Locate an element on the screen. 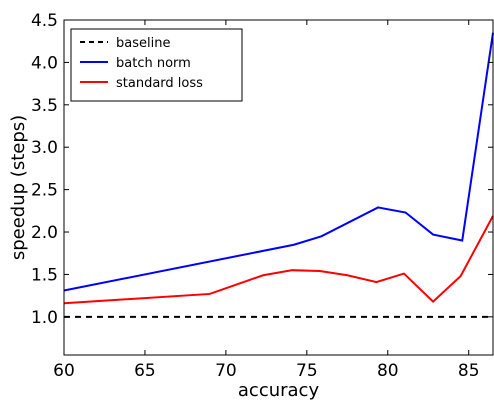  x-tick-label: 80 is located at coordinates (388, 371).